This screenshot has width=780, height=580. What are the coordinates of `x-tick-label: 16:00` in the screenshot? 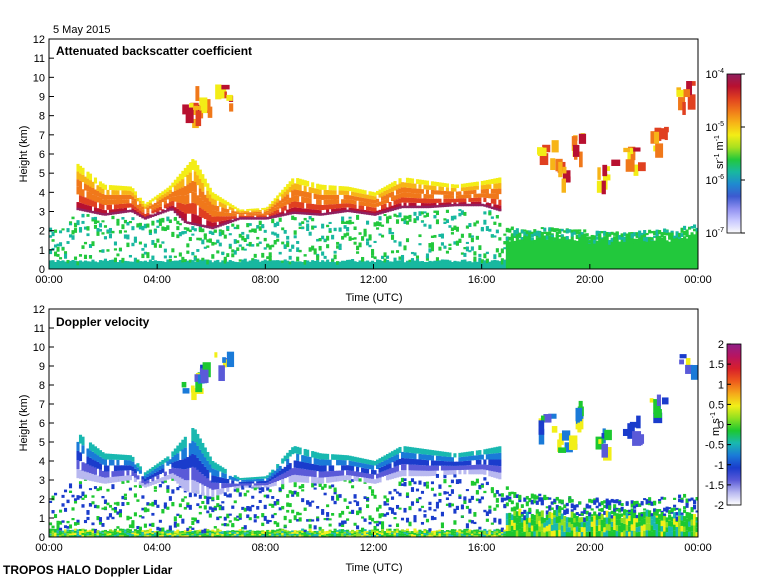 It's located at (482, 280).